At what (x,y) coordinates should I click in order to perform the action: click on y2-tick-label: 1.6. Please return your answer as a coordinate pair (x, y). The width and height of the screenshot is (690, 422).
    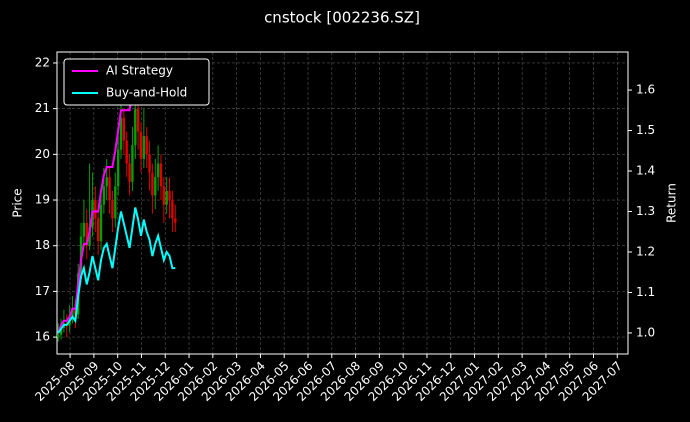
    Looking at the image, I should click on (645, 90).